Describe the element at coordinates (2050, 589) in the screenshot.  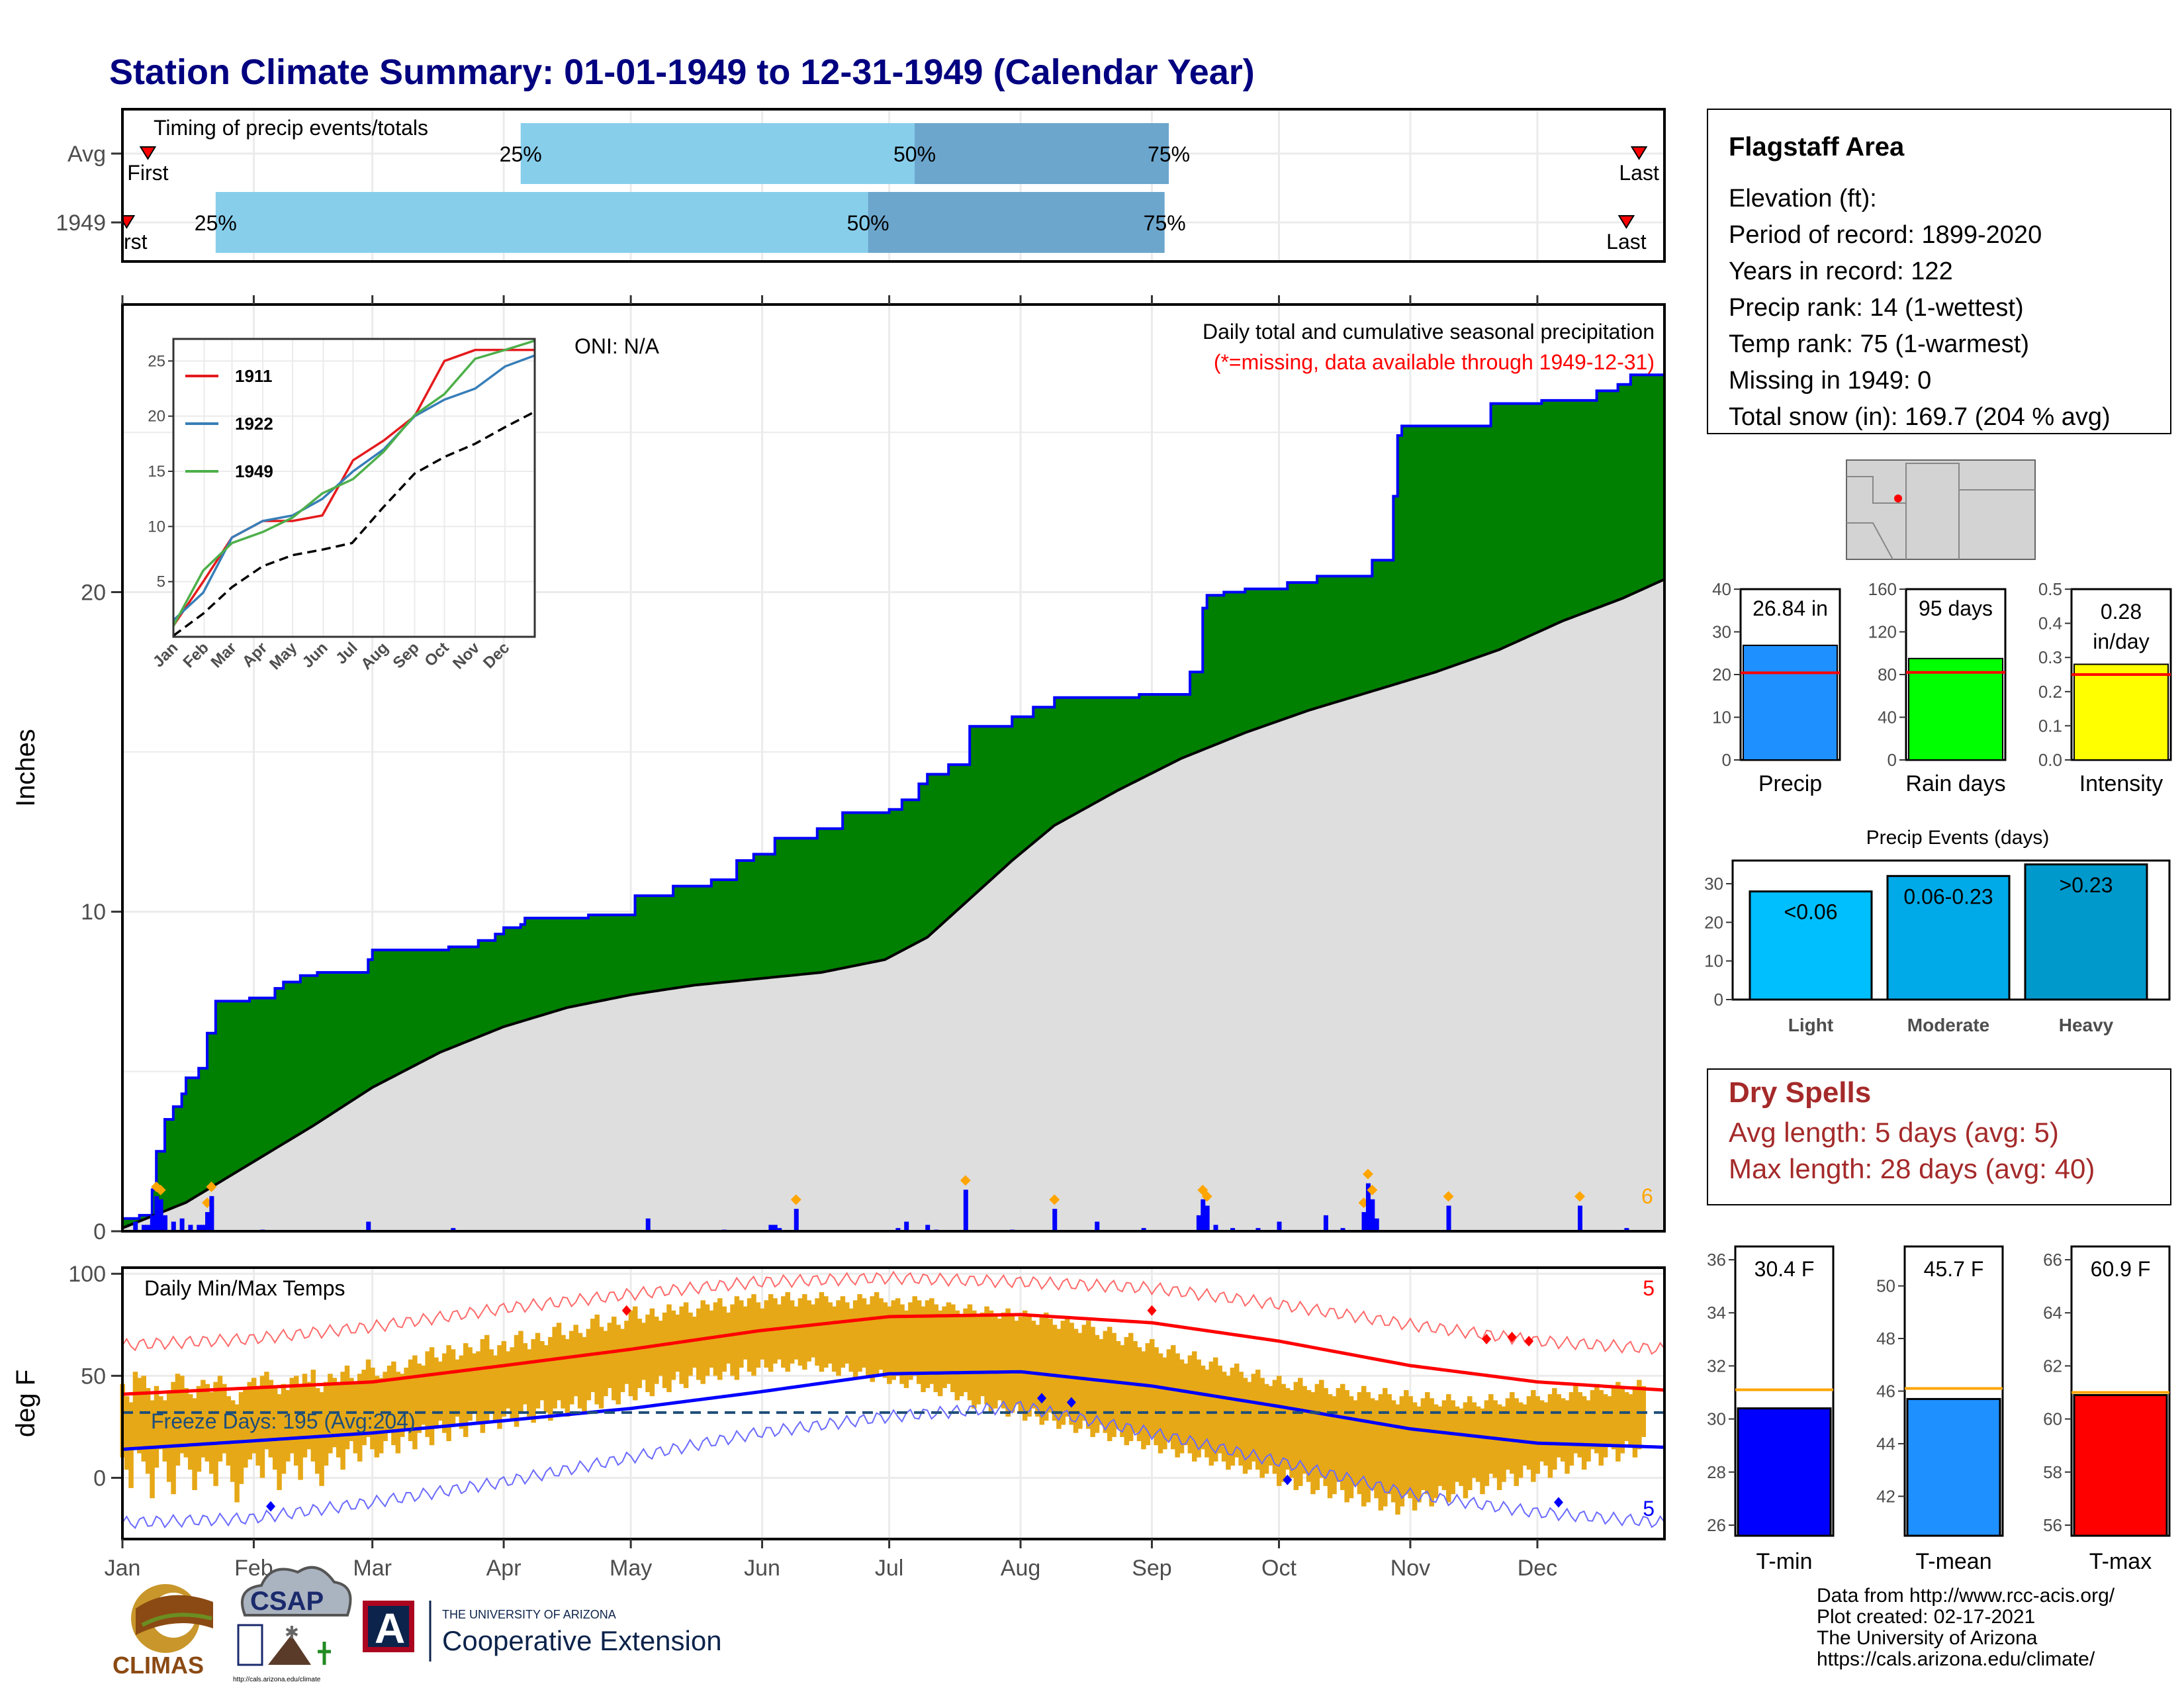
I see `summary-bar-tick-label: 0.5` at that location.